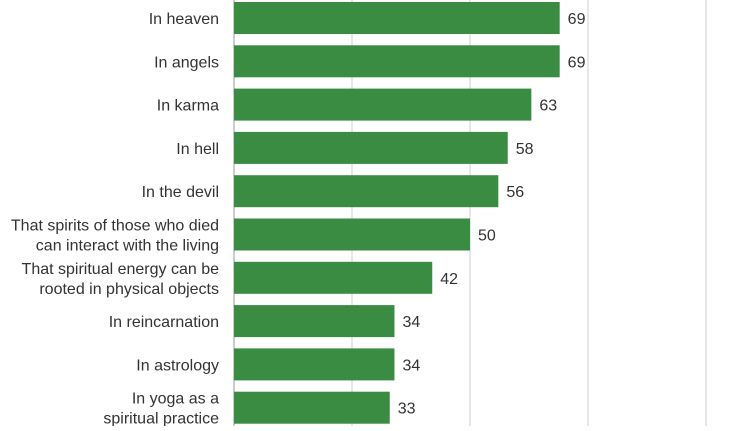  I want to click on category-label-line: In the devil, so click(180, 192).